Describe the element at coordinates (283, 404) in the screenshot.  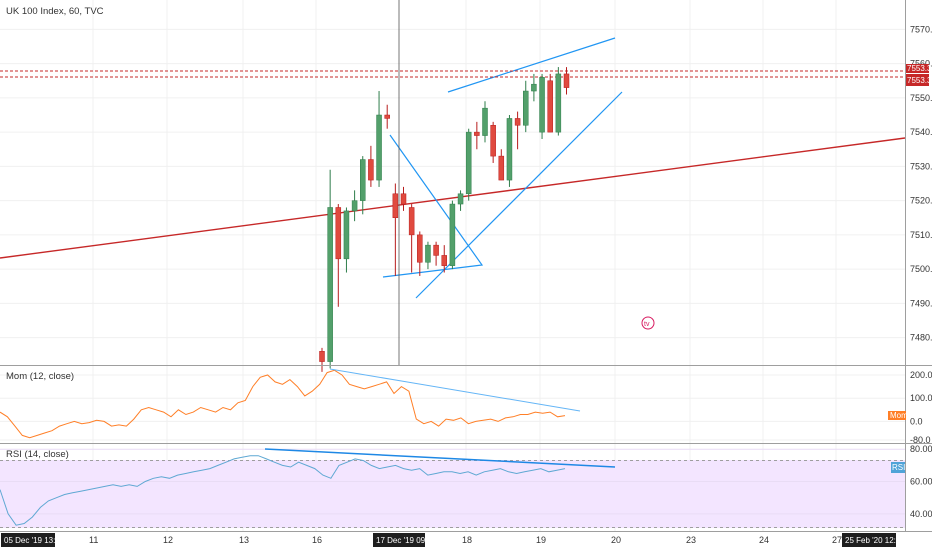
I see `momentum-line` at that location.